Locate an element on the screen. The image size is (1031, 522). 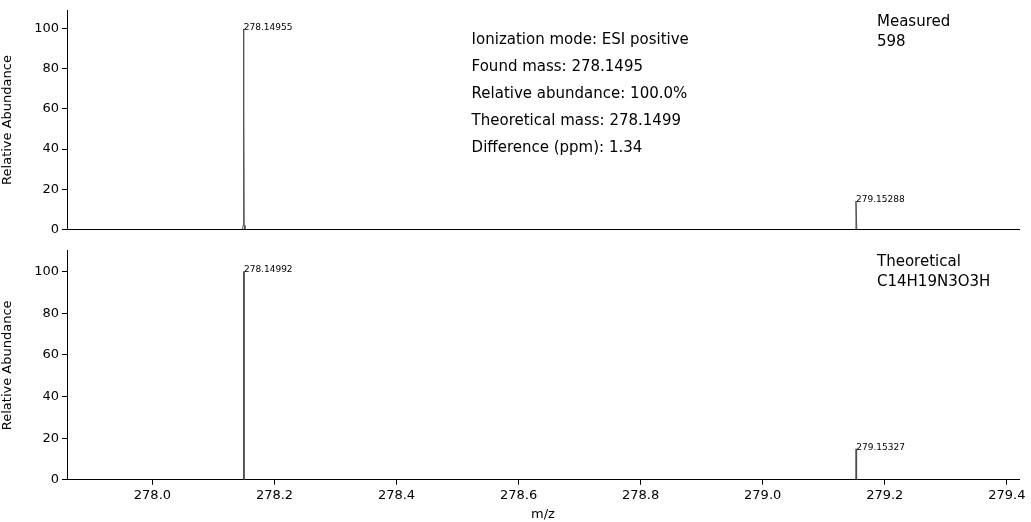
annotation: Ionization mode: ESI positive is located at coordinates (580, 39).